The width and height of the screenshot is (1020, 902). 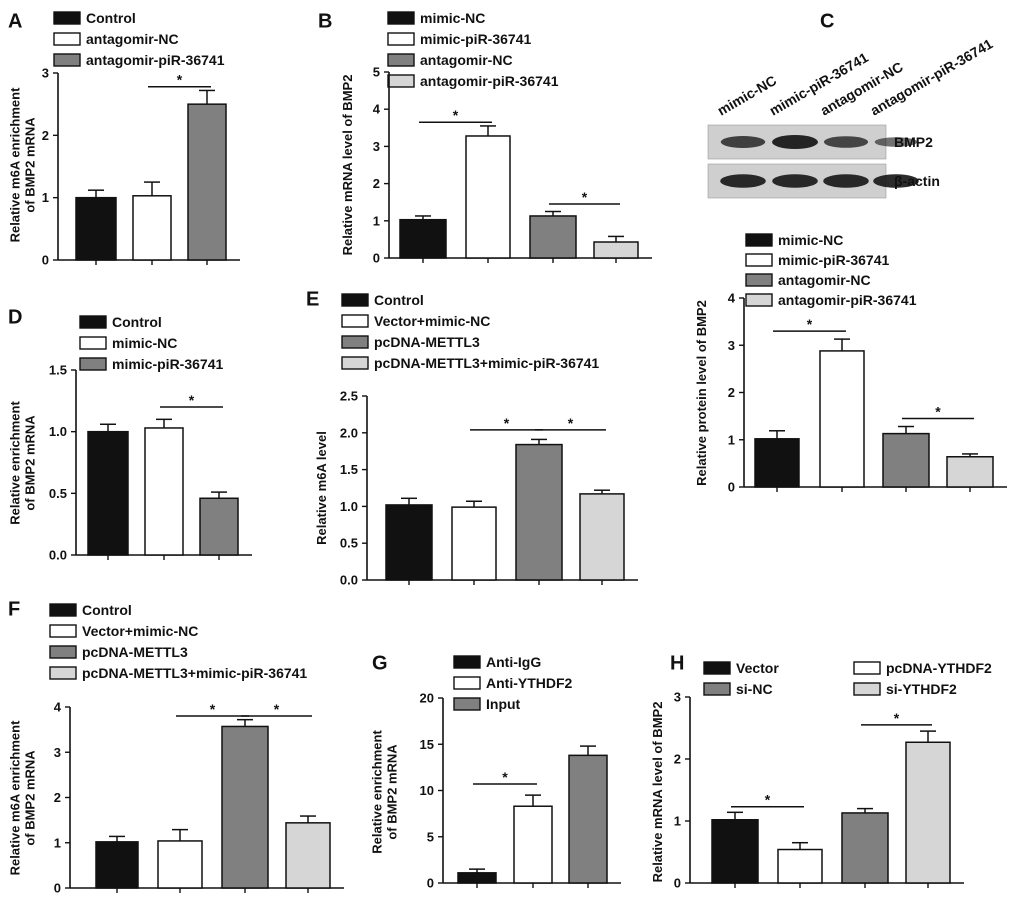 What do you see at coordinates (486, 363) in the screenshot?
I see `legend-label: pcDNA-METTL3+mimic-piR-36741` at bounding box center [486, 363].